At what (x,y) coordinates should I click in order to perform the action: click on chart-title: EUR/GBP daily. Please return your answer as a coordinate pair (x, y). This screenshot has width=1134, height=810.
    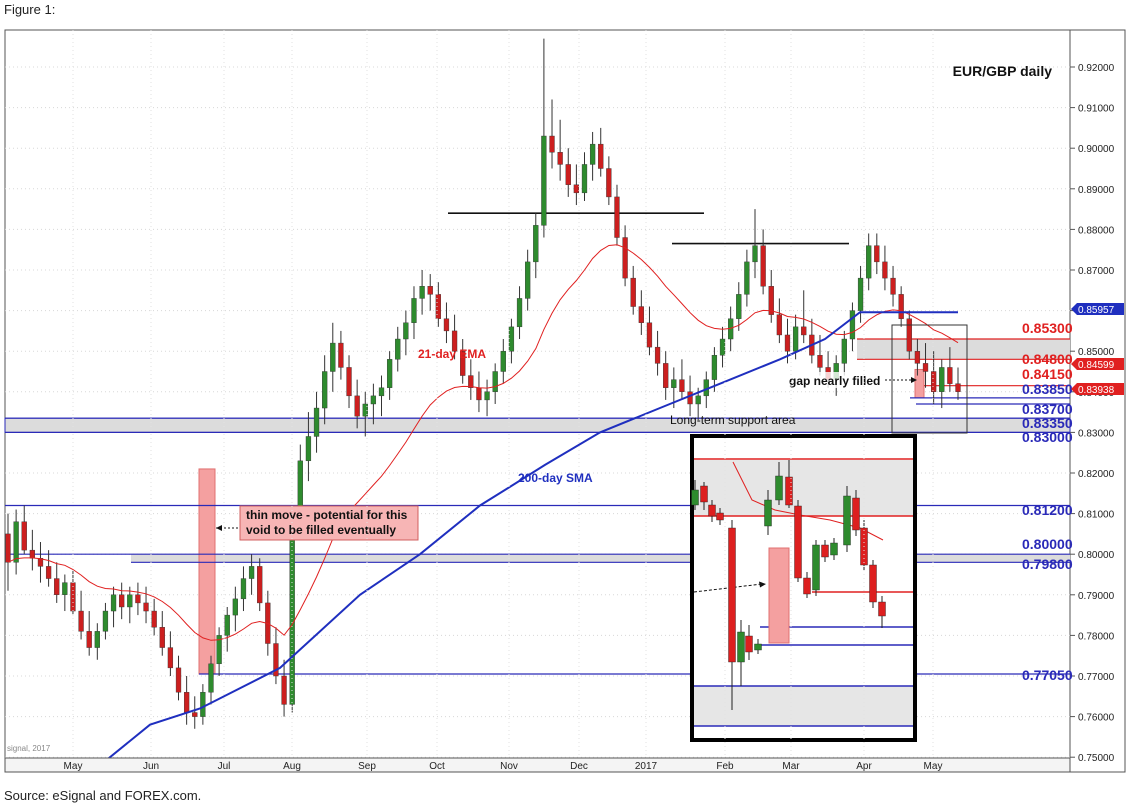
    Looking at the image, I should click on (1003, 71).